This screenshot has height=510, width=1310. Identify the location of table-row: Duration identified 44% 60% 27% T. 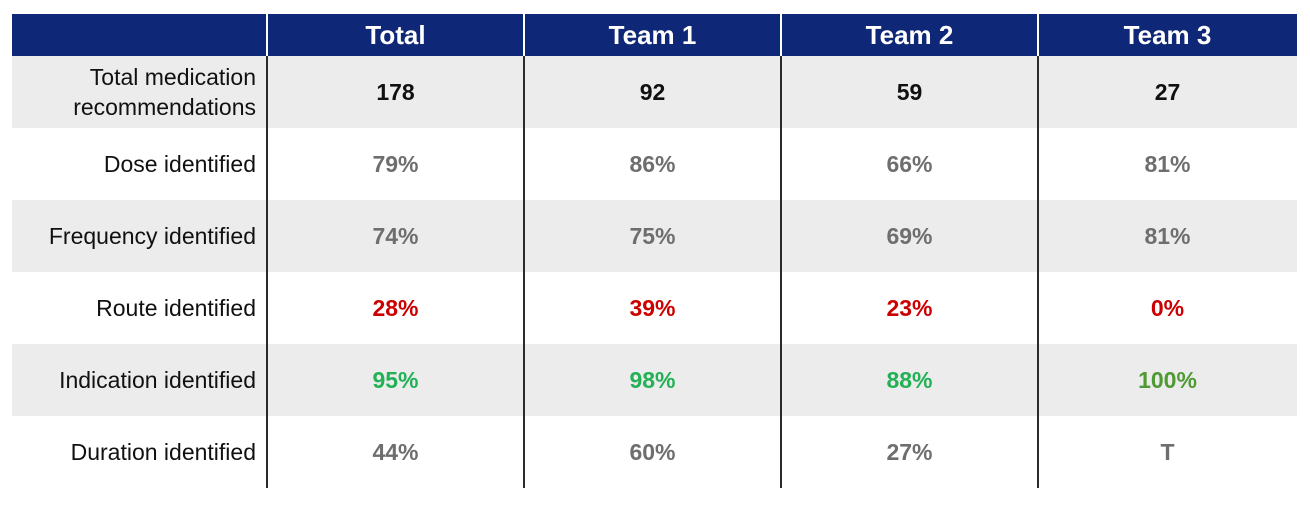
(654, 452).